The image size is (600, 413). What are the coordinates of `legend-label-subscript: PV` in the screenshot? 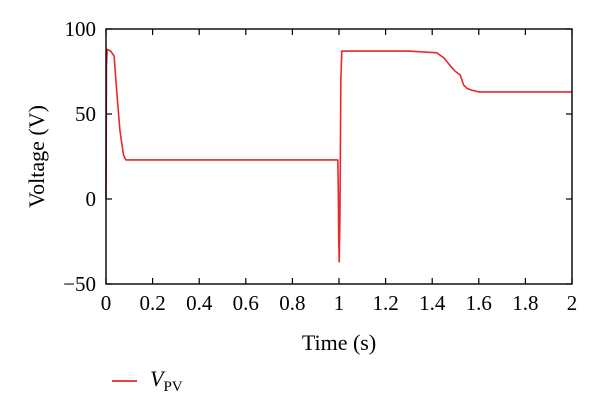 It's located at (172, 387).